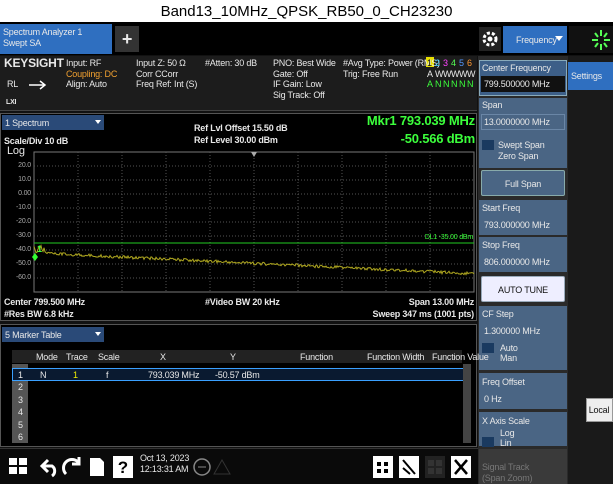  What do you see at coordinates (20, 375) in the screenshot?
I see `row-number: 1` at bounding box center [20, 375].